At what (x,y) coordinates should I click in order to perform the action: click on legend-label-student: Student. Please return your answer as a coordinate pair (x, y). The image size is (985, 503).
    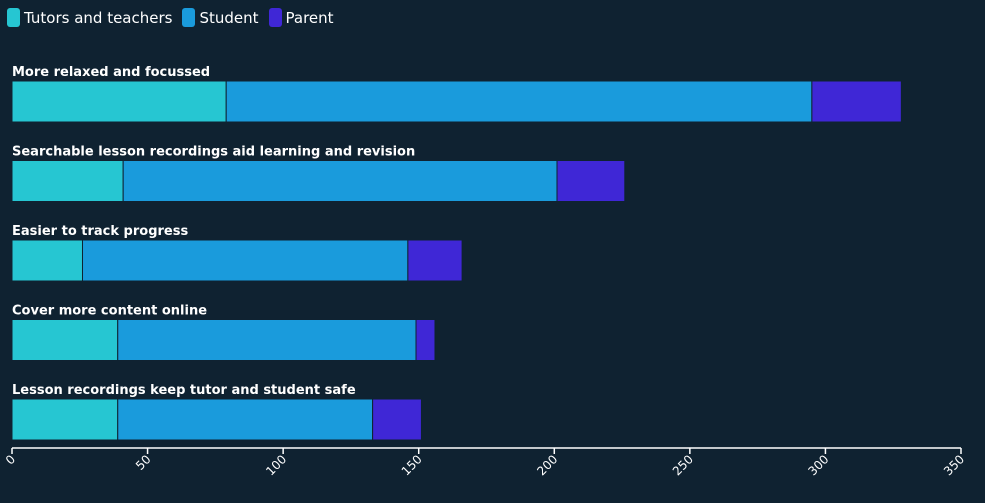
    Looking at the image, I should click on (229, 17).